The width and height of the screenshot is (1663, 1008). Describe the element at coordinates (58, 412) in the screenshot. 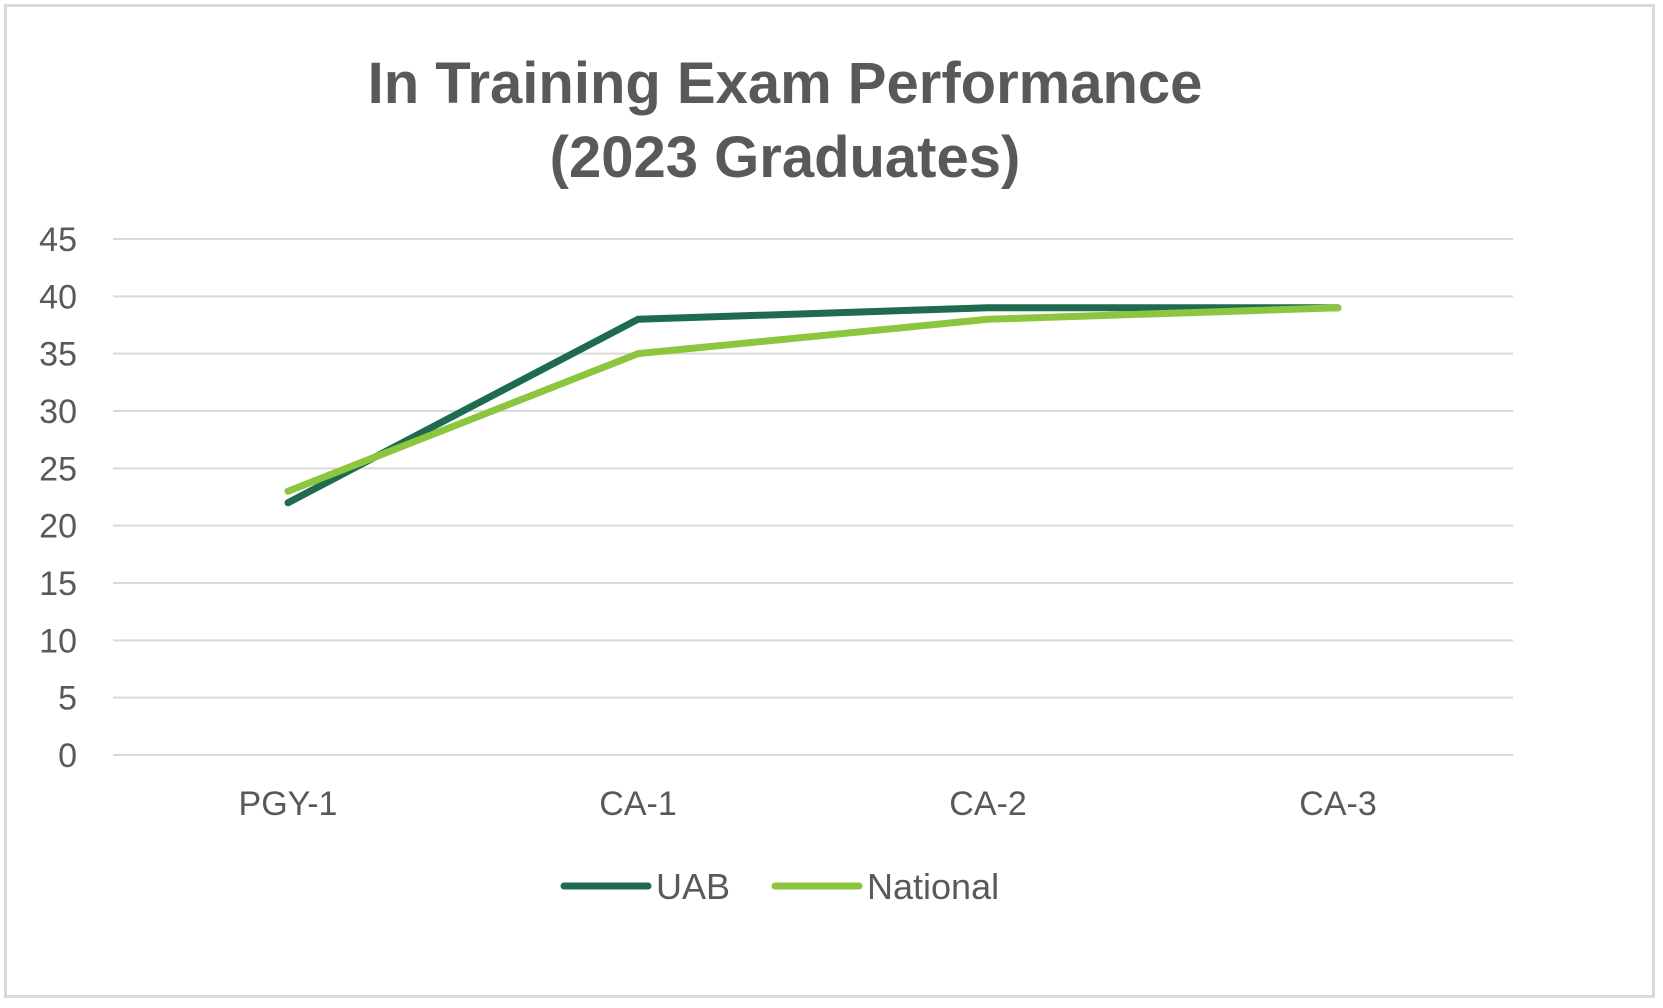

I see `y-tick-label: 30` at that location.